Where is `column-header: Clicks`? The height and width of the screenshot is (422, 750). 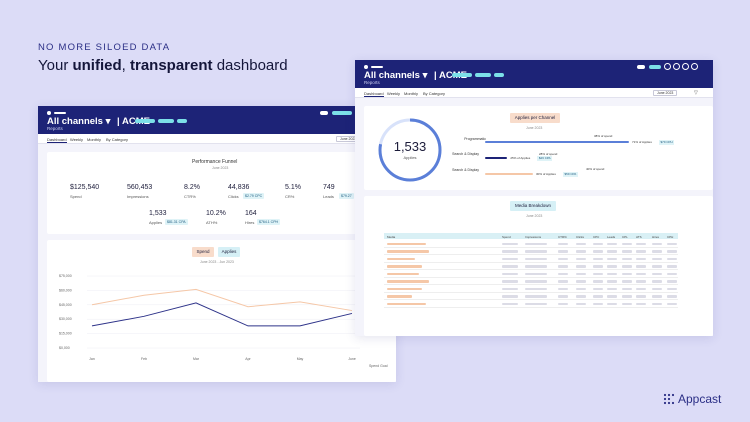 column-header: Clicks is located at coordinates (580, 236).